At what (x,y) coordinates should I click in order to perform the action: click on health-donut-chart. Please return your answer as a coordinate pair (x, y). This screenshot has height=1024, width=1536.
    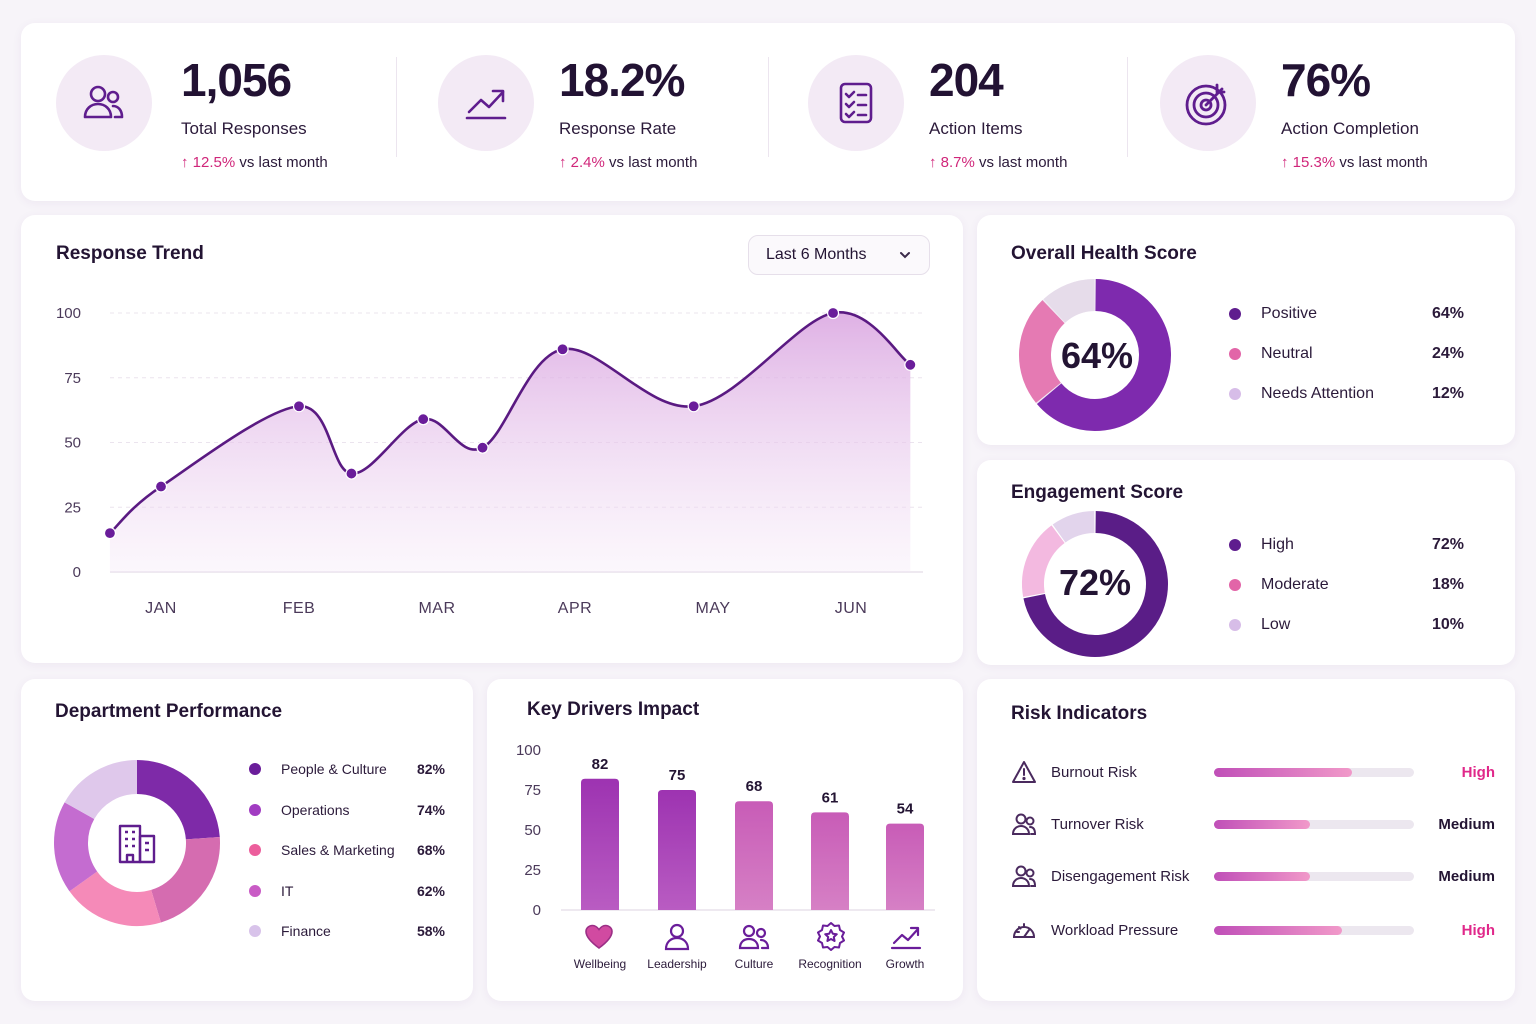
    Looking at the image, I should click on (1095, 355).